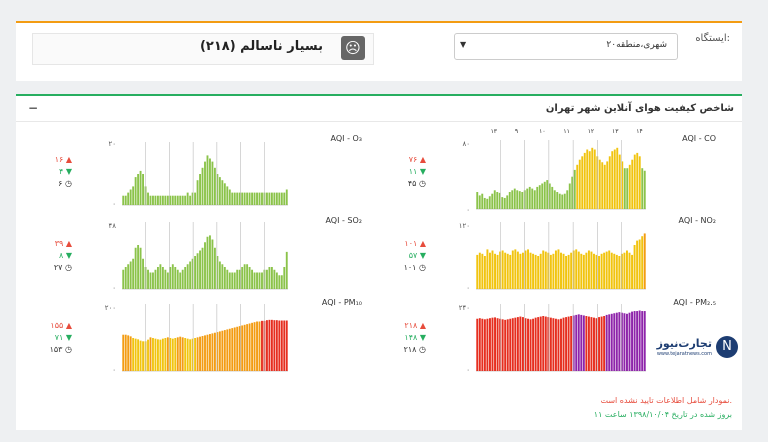 The width and height of the screenshot is (768, 442). I want to click on chart-o3-stats: ۱۶ ▲ ۴ ▼ ۶ ◷, so click(59, 172).